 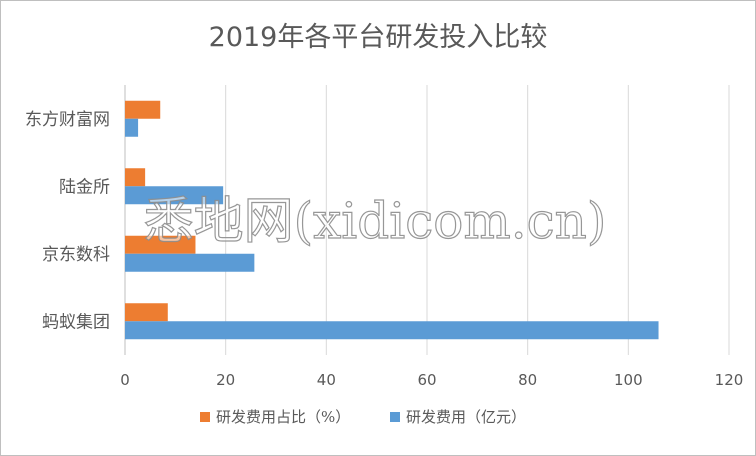 I want to click on x-tick-label: 120, so click(x=729, y=380).